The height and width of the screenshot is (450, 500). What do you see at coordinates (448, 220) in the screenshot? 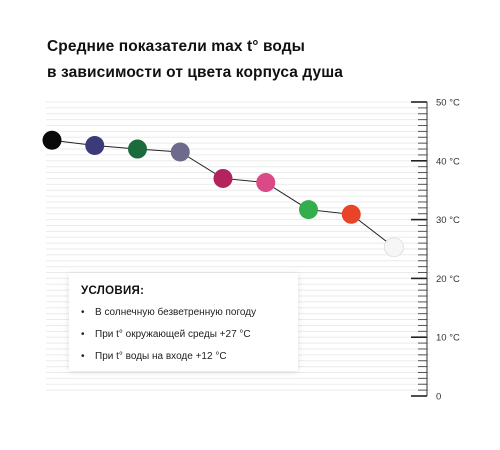
I see `y-tick-label: 30 °C` at bounding box center [448, 220].